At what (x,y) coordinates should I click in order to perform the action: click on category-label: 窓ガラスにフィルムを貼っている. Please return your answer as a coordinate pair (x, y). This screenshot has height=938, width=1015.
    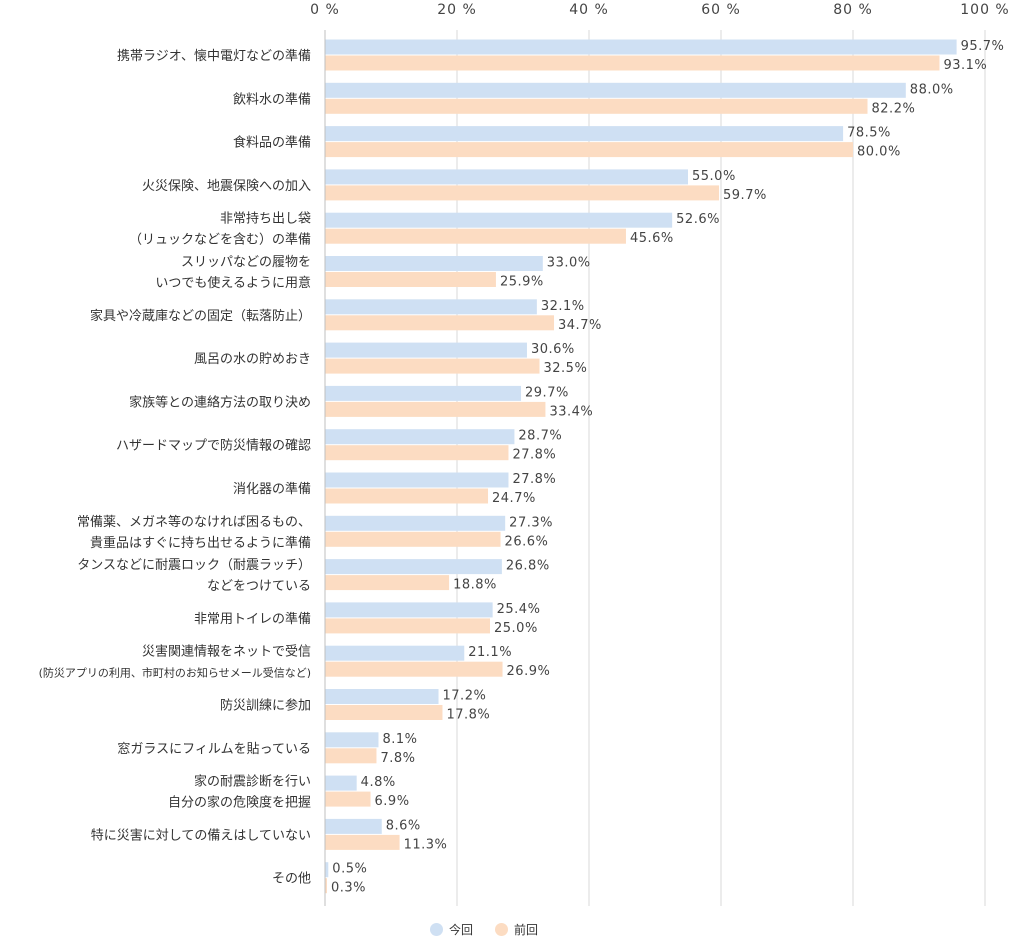
    Looking at the image, I should click on (214, 749).